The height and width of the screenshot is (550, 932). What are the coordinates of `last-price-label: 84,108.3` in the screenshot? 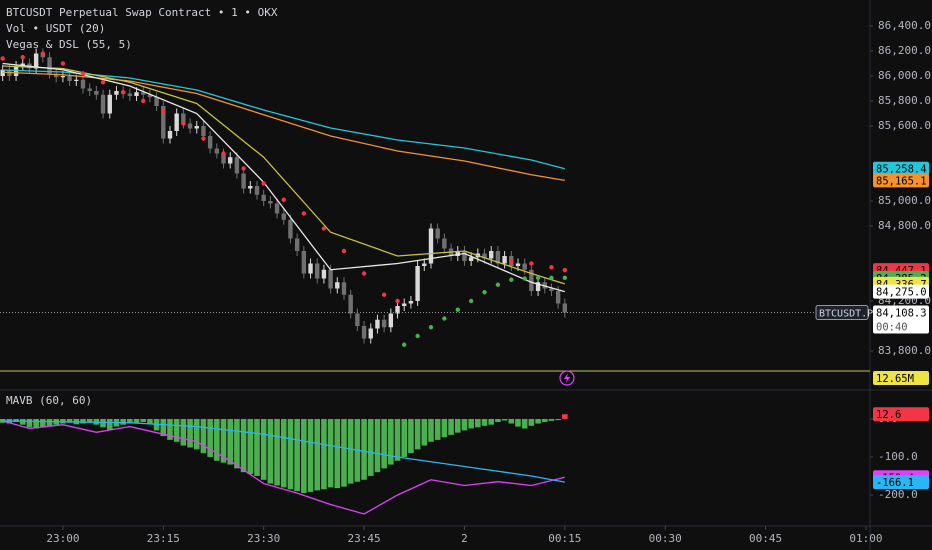 It's located at (901, 313).